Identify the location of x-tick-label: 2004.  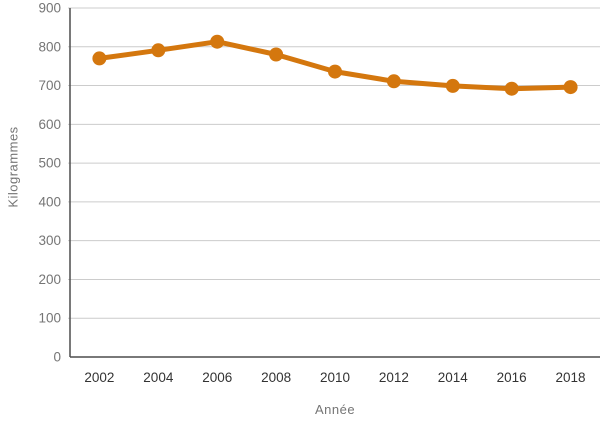
(158, 377).